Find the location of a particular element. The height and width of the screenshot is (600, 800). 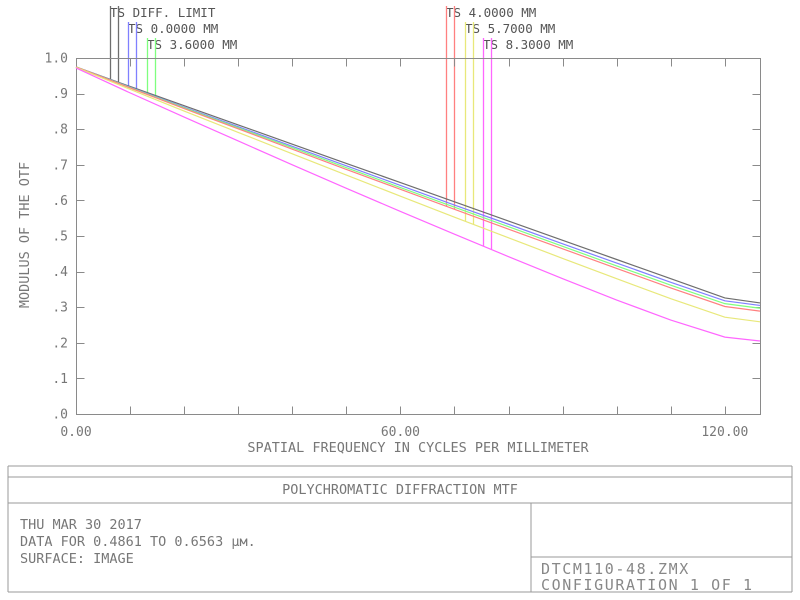

y-tick-label: .8 is located at coordinates (60, 130).